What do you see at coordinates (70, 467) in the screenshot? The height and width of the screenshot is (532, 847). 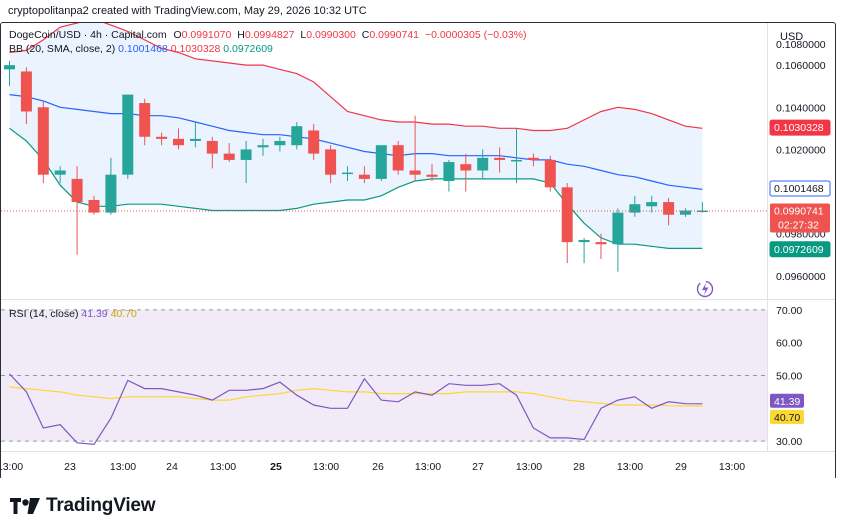 I see `time-tick-label: 23` at bounding box center [70, 467].